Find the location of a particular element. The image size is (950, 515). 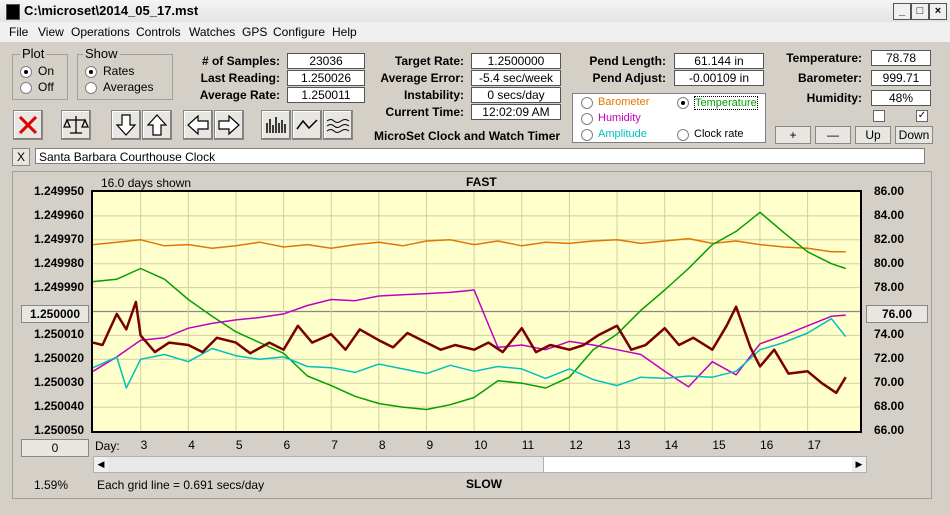

x-tick-label: 9 is located at coordinates (430, 445).